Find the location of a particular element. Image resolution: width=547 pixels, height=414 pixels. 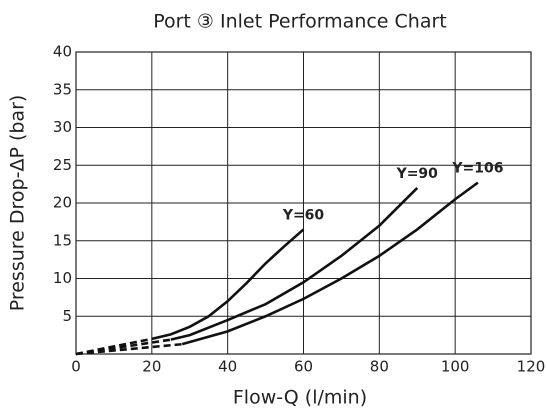

x-tick-label: 0 is located at coordinates (76, 367).